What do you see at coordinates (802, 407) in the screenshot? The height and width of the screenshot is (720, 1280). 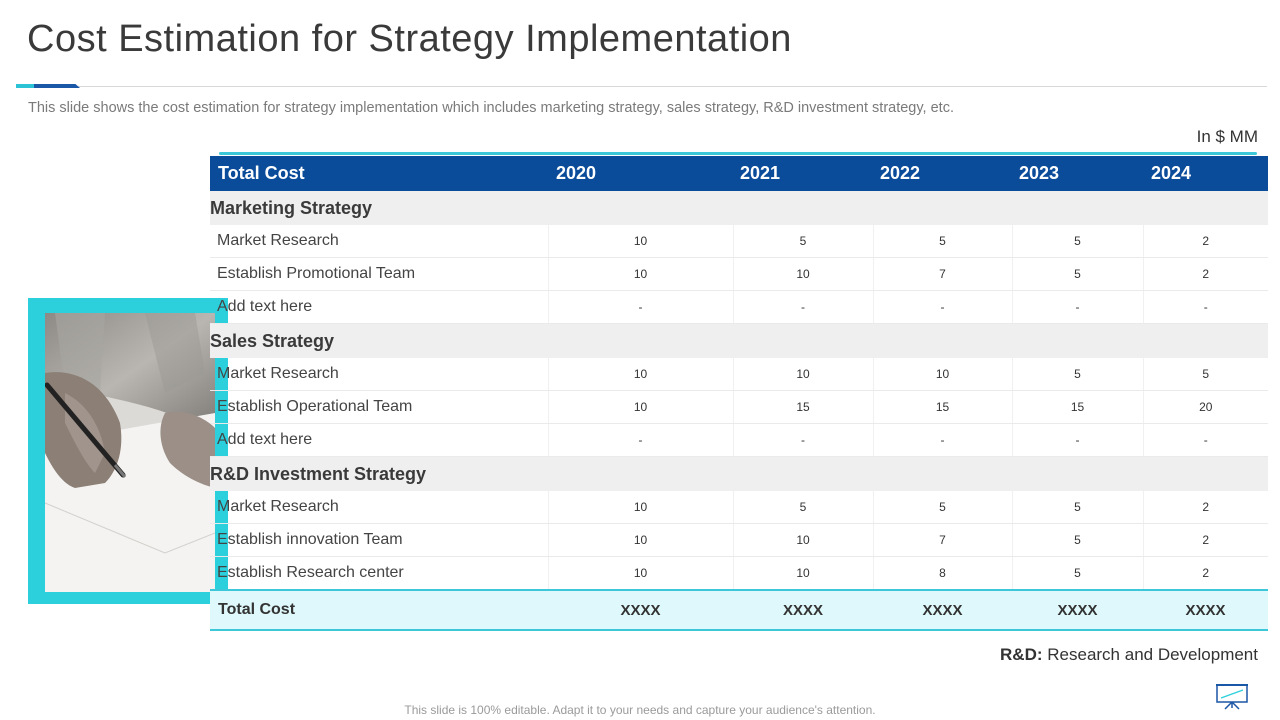 I see `cost-cell-2021: 15` at bounding box center [802, 407].